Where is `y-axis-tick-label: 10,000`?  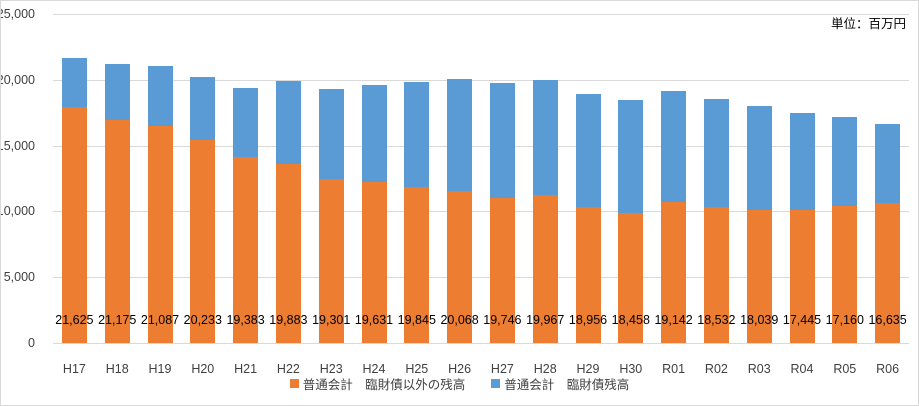 y-axis-tick-label: 10,000 is located at coordinates (17, 211).